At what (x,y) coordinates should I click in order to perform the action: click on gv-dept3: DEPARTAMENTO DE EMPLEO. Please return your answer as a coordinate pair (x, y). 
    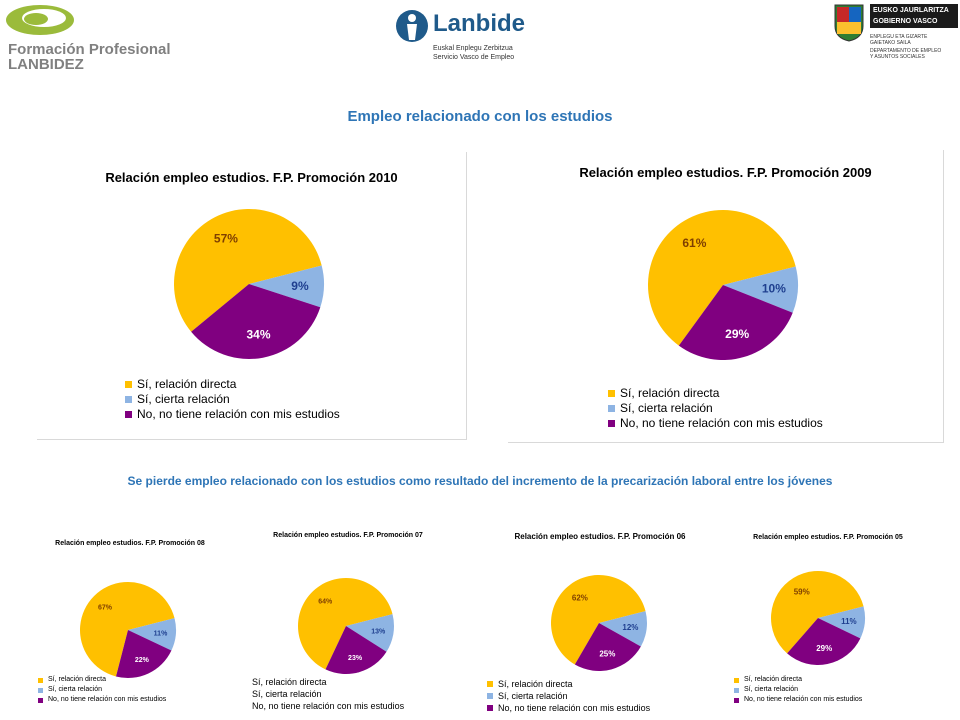
    Looking at the image, I should click on (906, 51).